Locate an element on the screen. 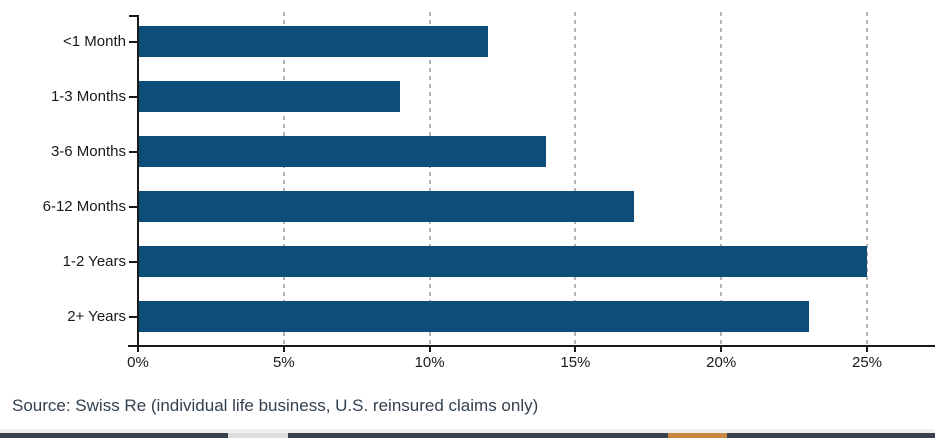  x-tick-20pct is located at coordinates (721, 348).